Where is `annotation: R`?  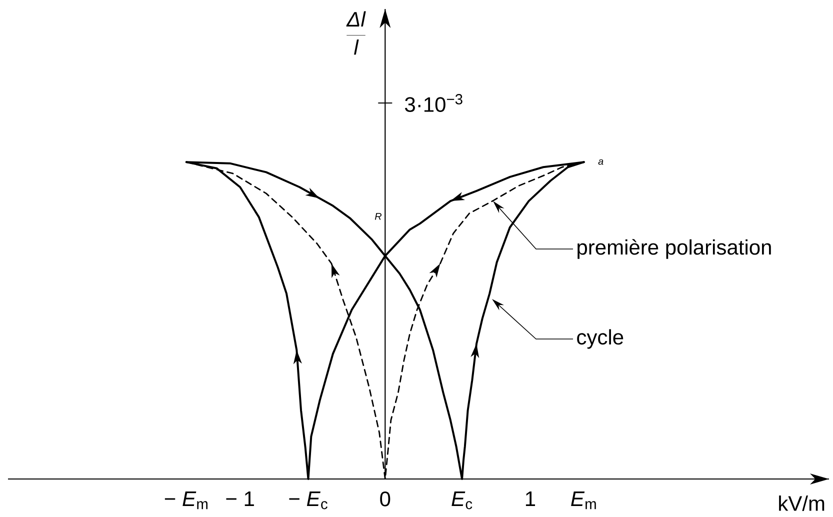
annotation: R is located at coordinates (378, 216).